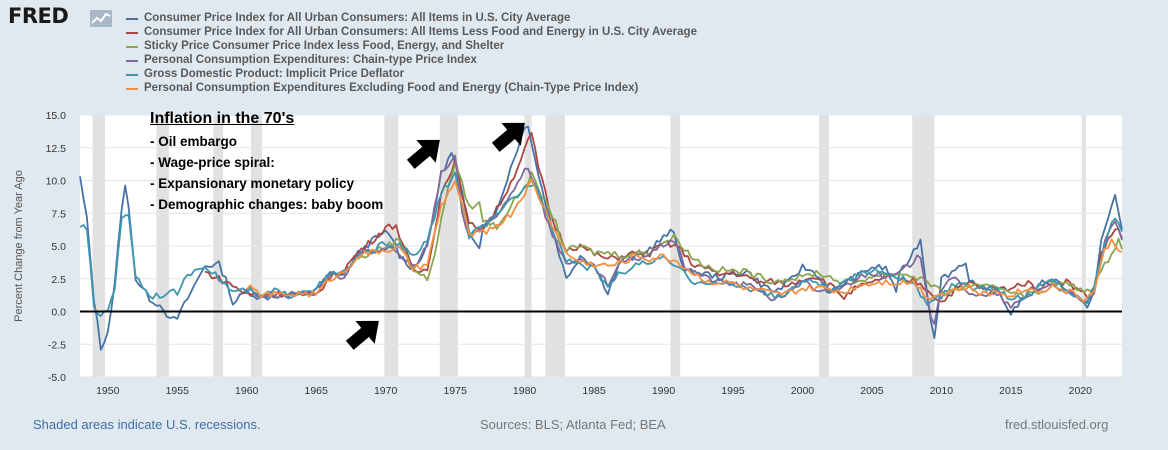 The image size is (1168, 450). Describe the element at coordinates (101, 18) in the screenshot. I see `fred-chart-icon` at that location.